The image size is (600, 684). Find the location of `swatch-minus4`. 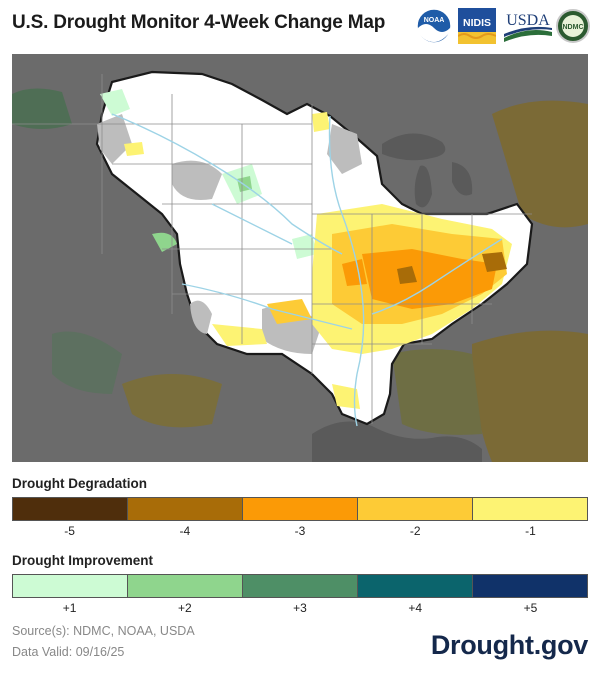

swatch-minus4 is located at coordinates (185, 509).